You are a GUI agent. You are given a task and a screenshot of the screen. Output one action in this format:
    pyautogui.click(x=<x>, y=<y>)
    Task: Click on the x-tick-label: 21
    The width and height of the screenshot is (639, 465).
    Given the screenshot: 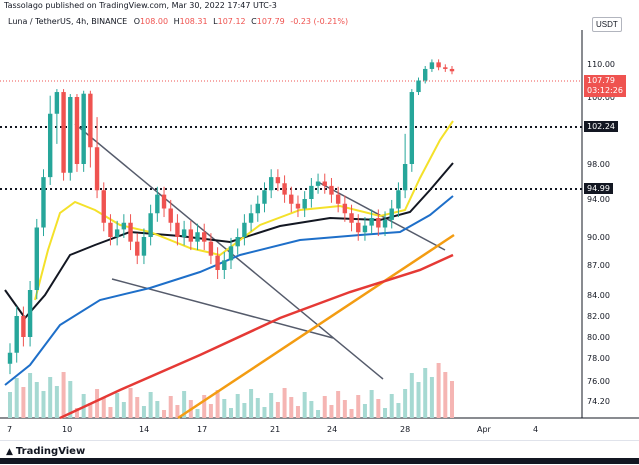 What is the action you would take?
    pyautogui.click(x=275, y=429)
    